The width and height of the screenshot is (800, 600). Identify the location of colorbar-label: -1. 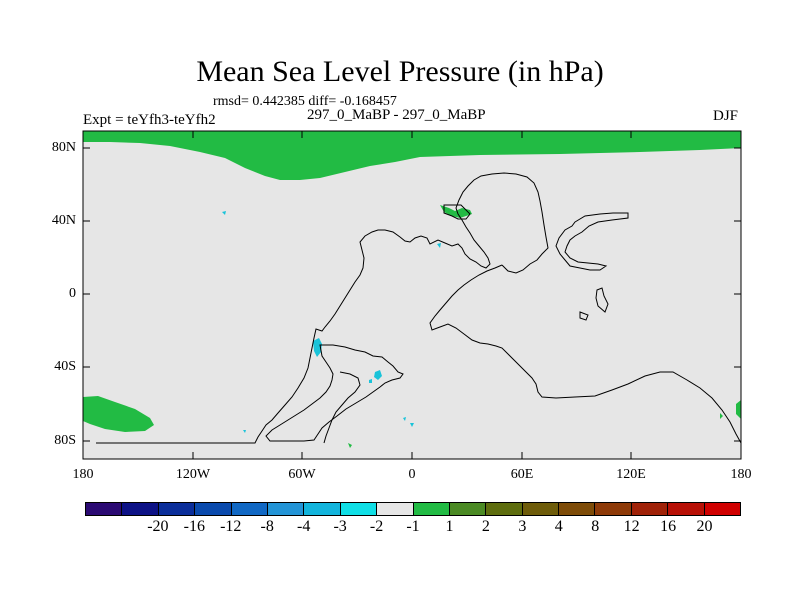
(413, 526).